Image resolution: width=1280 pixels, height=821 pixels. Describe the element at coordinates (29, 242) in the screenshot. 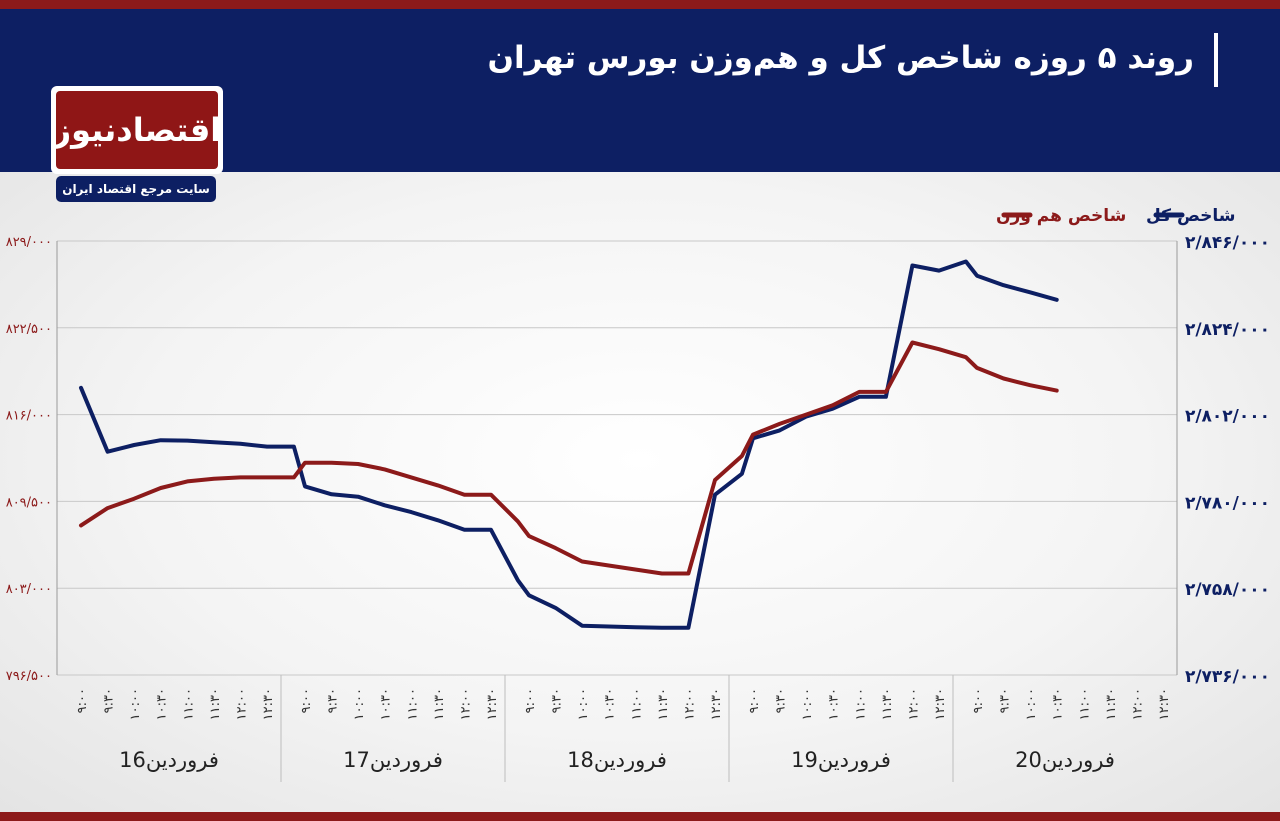

I see `left-axis-tick-label: ۸۲۹/۰۰۰` at that location.